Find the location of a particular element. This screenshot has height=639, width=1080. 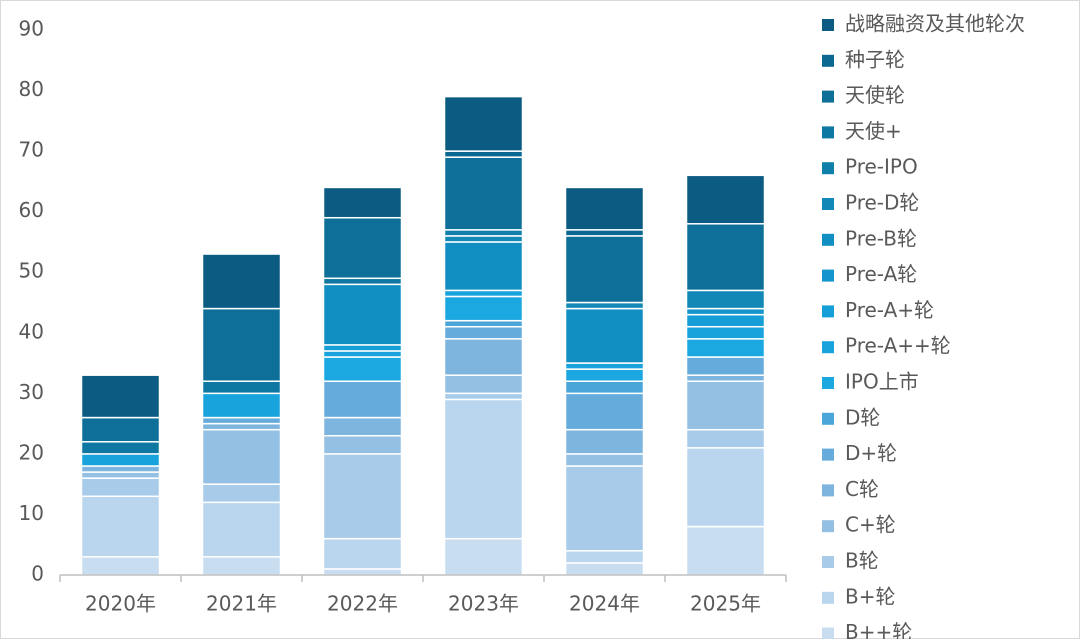

legend-label: D+轮 is located at coordinates (871, 453).